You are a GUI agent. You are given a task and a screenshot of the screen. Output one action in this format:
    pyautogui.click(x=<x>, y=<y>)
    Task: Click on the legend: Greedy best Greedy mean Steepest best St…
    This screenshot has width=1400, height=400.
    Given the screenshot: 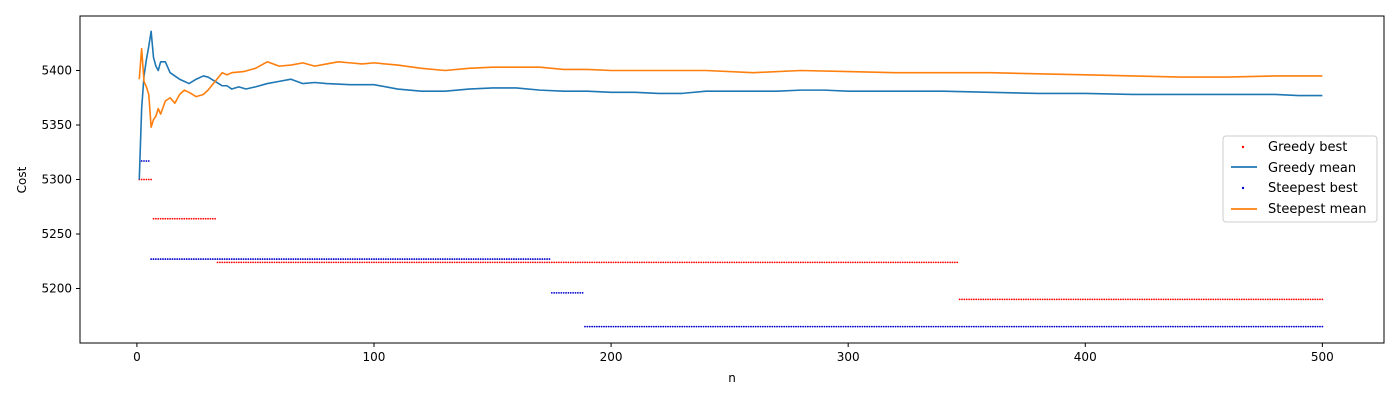 What is the action you would take?
    pyautogui.click(x=1300, y=179)
    